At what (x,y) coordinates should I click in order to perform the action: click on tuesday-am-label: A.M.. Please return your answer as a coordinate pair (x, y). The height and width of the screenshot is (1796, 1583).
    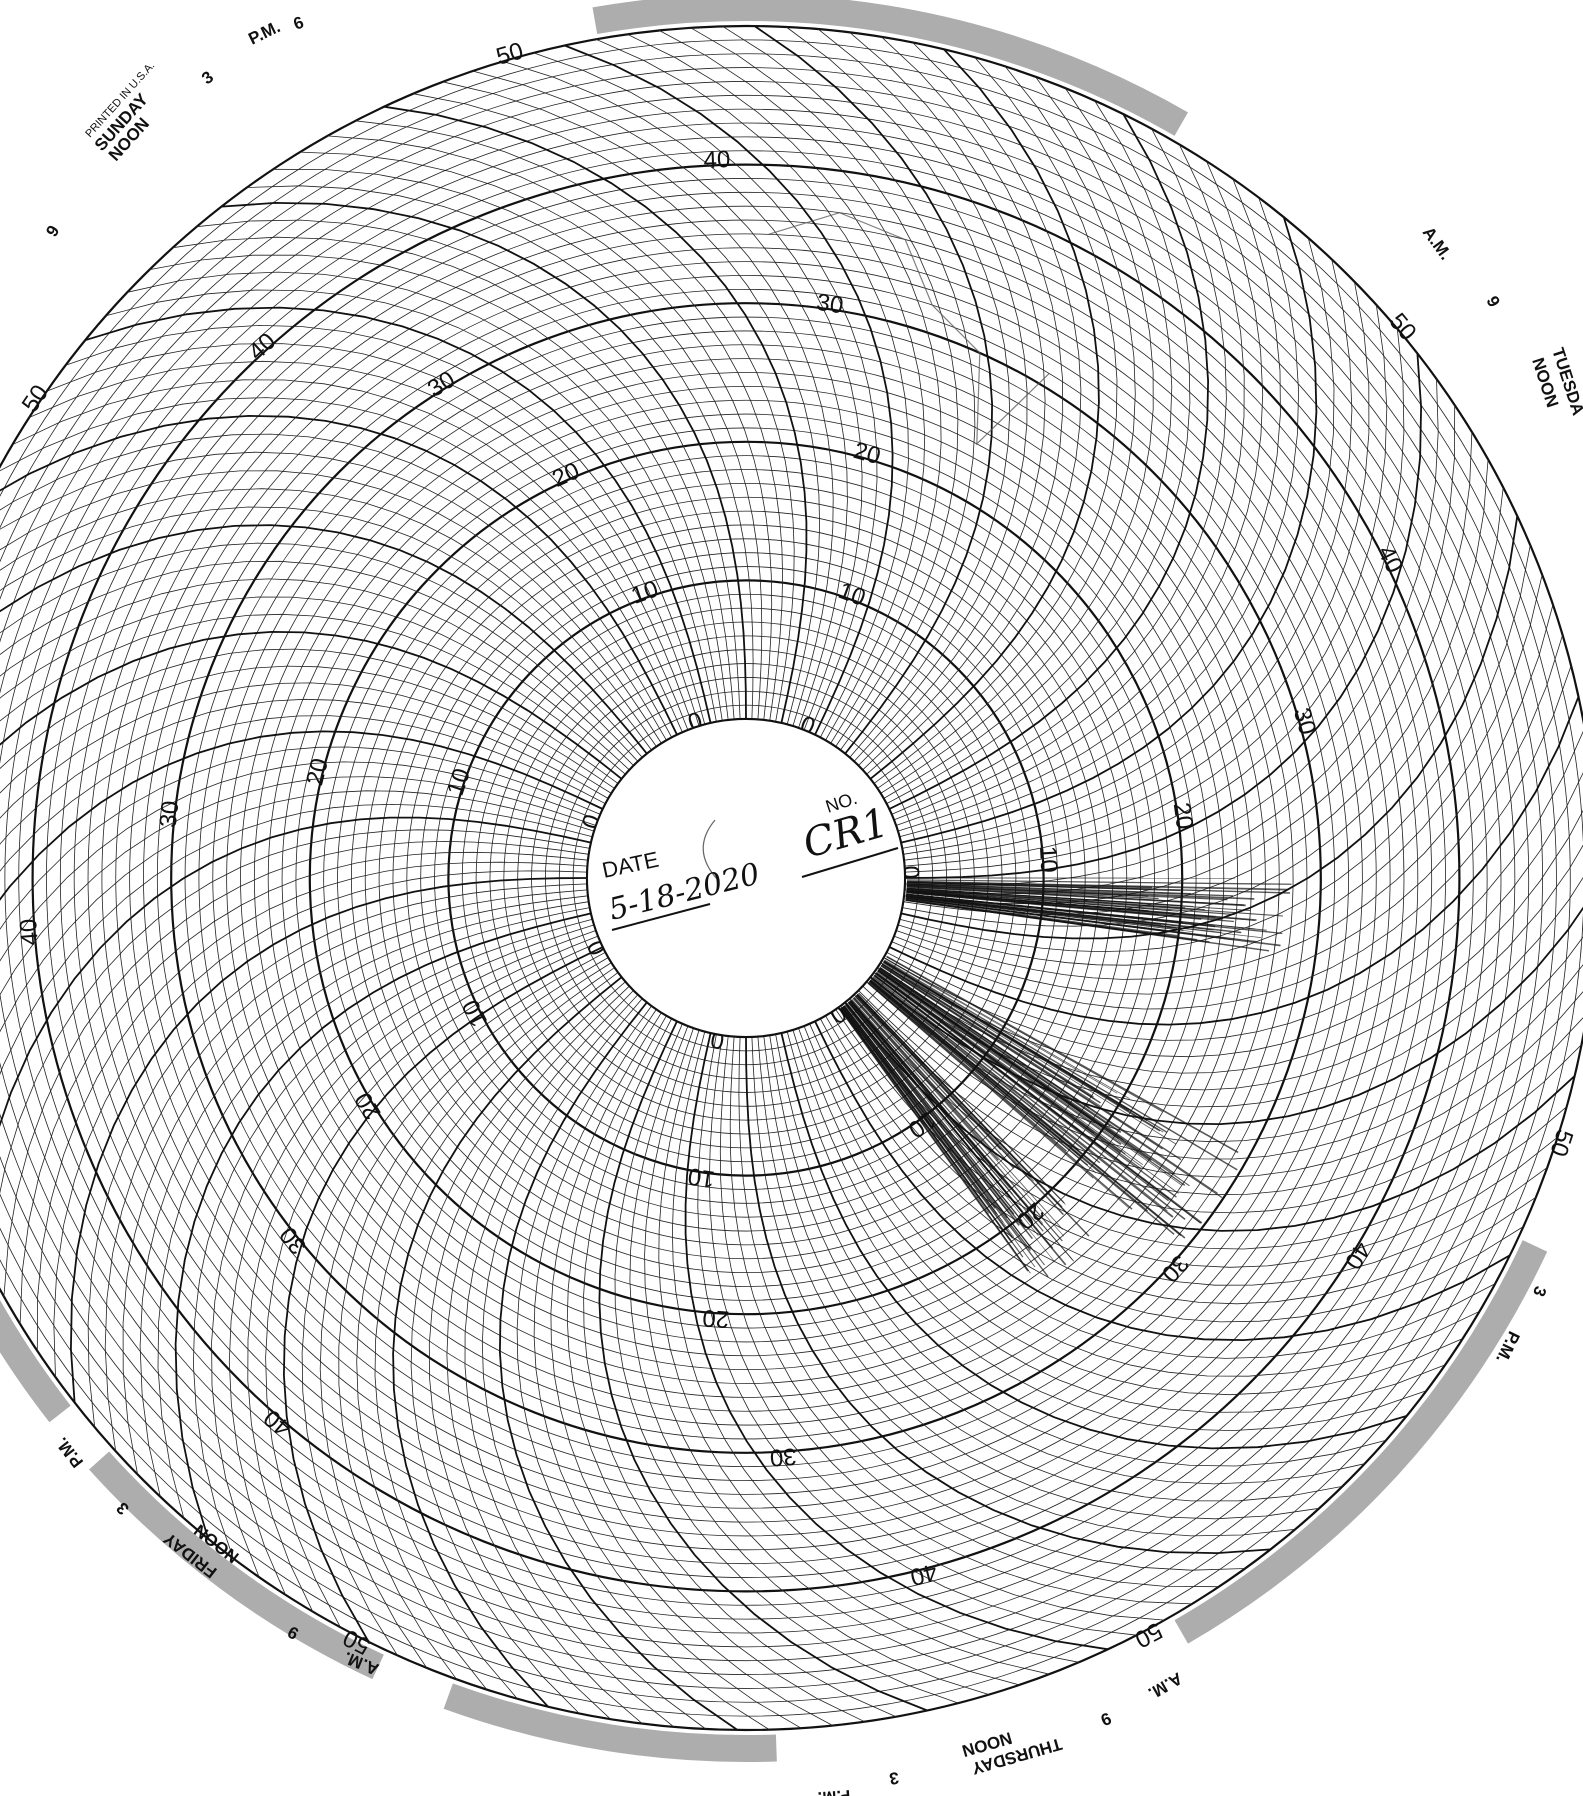
    Looking at the image, I should click on (1437, 243).